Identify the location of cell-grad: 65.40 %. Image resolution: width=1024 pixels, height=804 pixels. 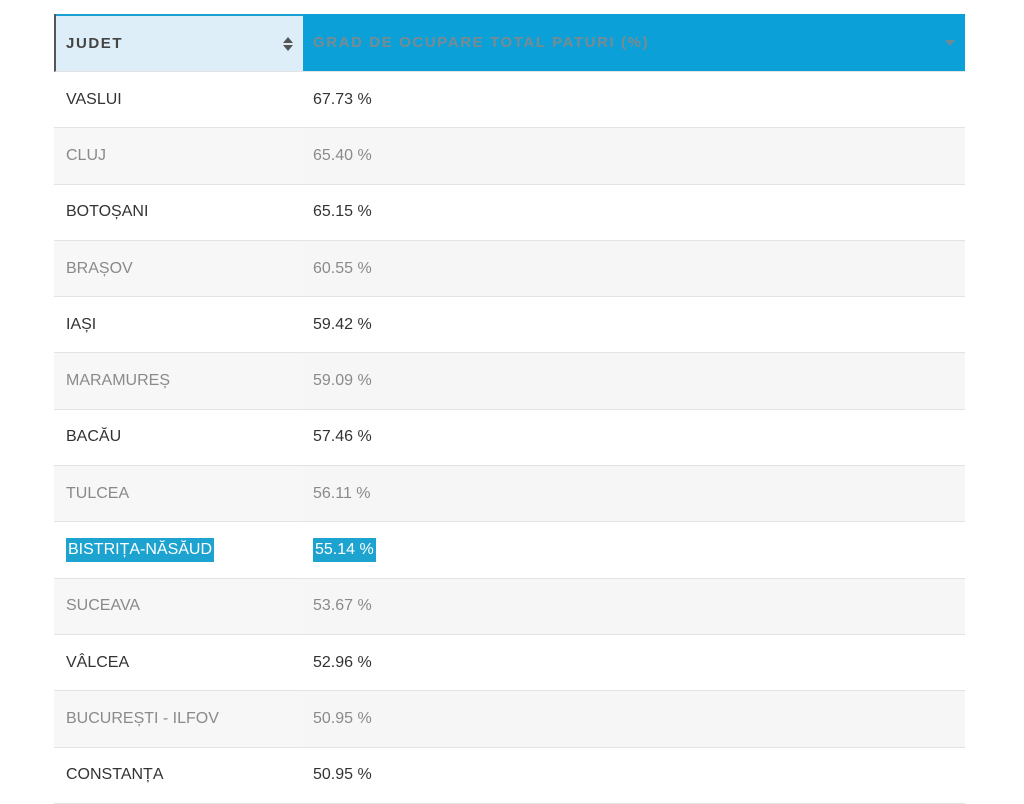
(634, 156).